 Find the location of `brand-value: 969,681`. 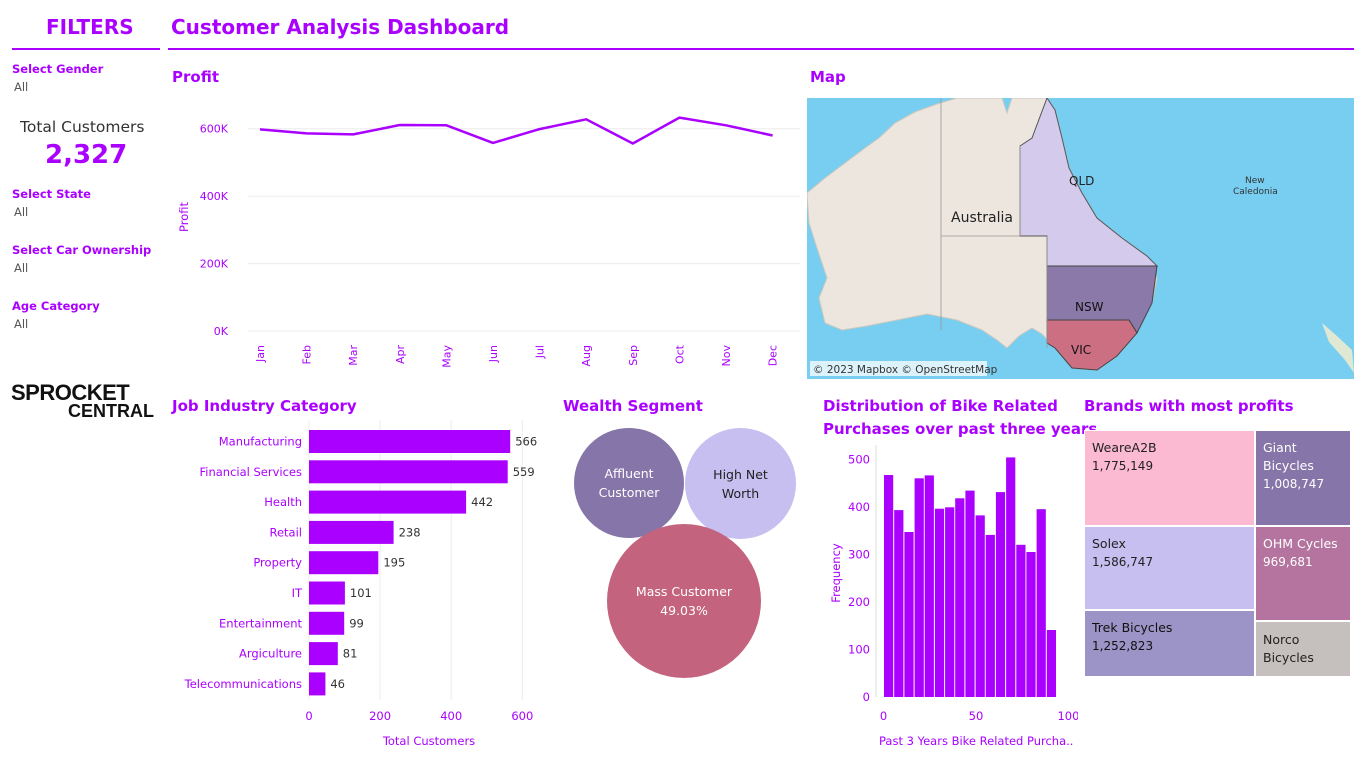

brand-value: 969,681 is located at coordinates (1288, 562).